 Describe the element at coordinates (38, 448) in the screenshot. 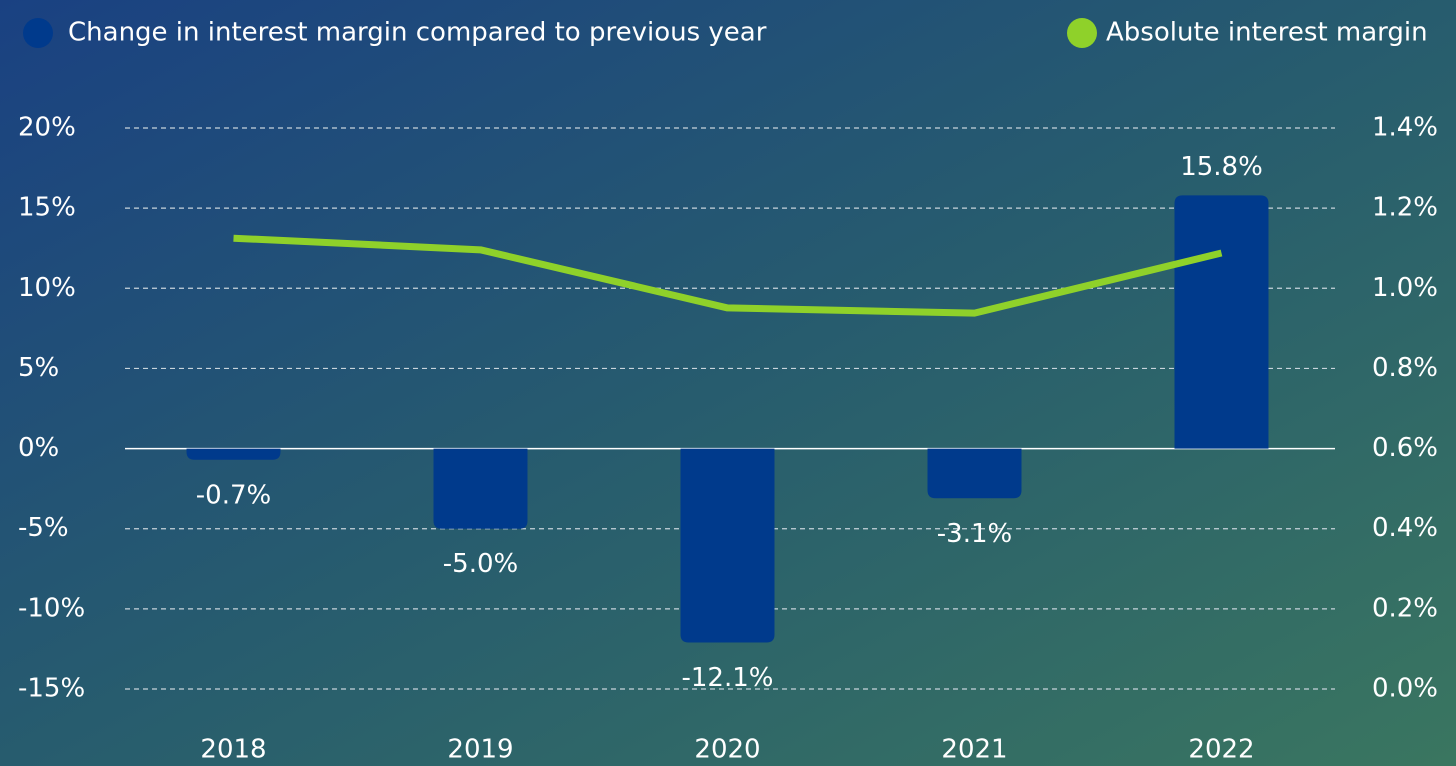

I see `y-tick-label: 0%` at that location.